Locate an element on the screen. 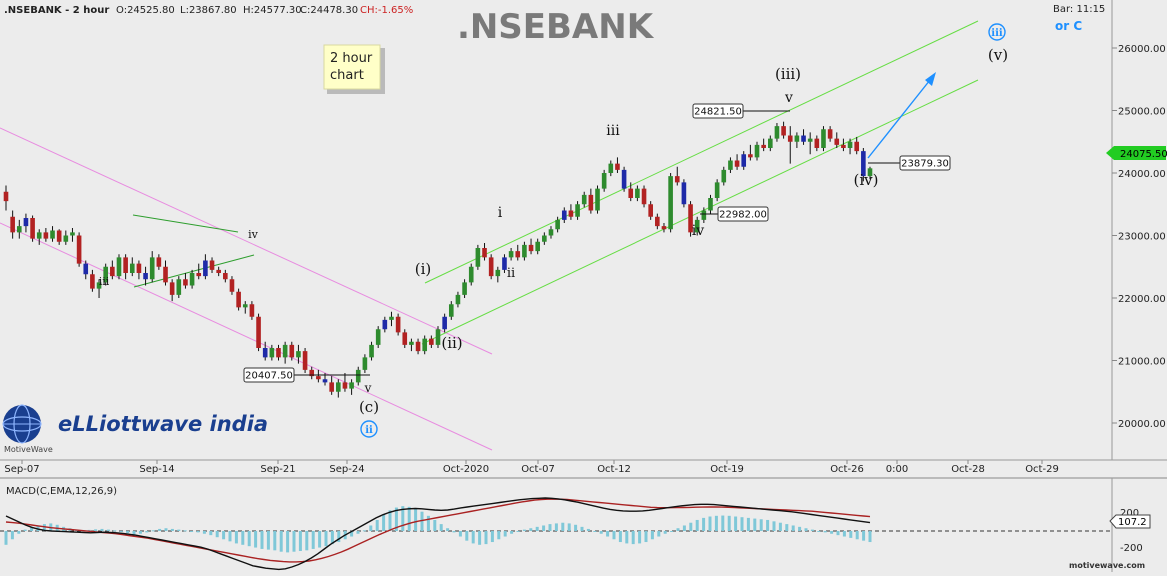 The image size is (1167, 576). price-tick-label: 25000.00 is located at coordinates (1142, 112).